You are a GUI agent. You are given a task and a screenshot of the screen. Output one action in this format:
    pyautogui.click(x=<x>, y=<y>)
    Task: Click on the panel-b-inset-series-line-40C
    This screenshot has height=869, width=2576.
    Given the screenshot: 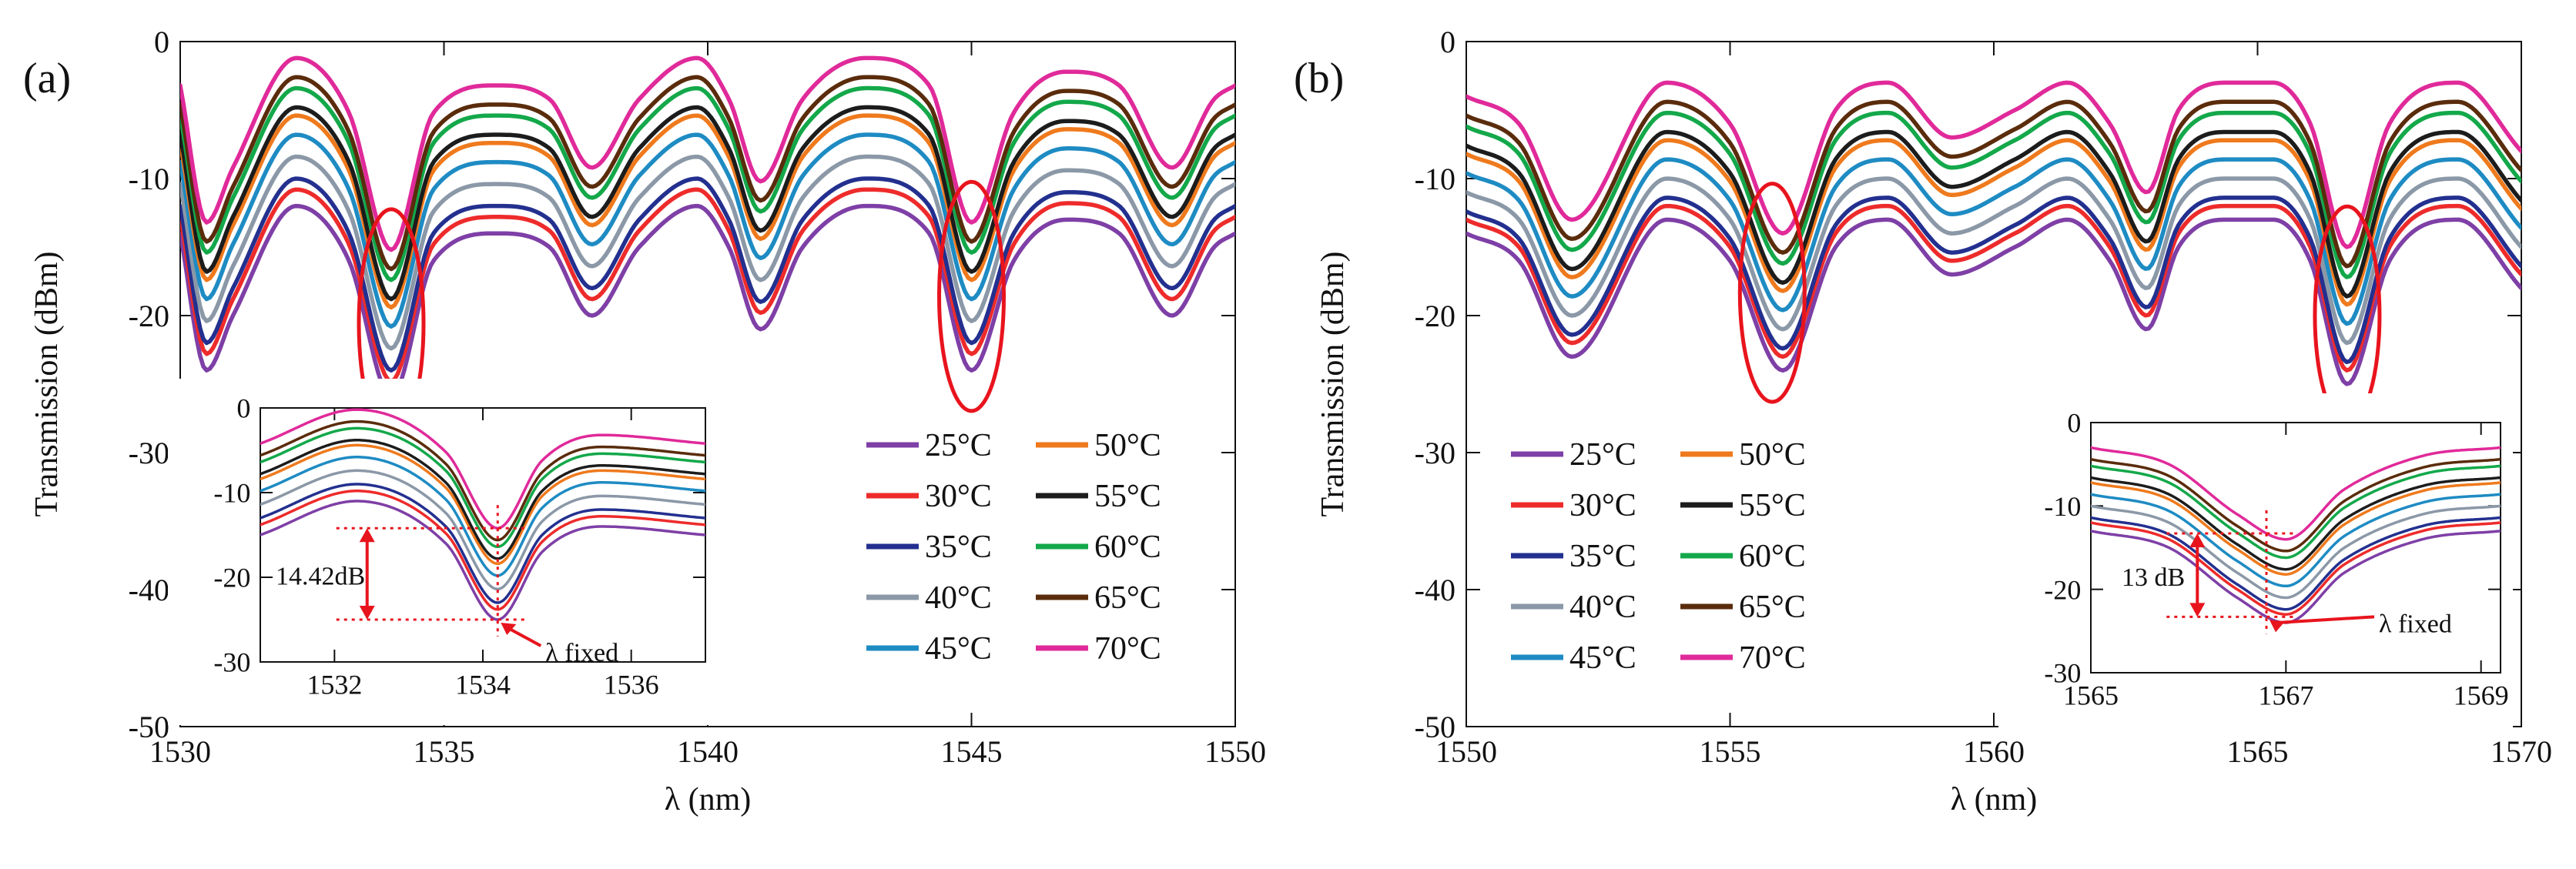 What is the action you would take?
    pyautogui.click(x=2296, y=552)
    